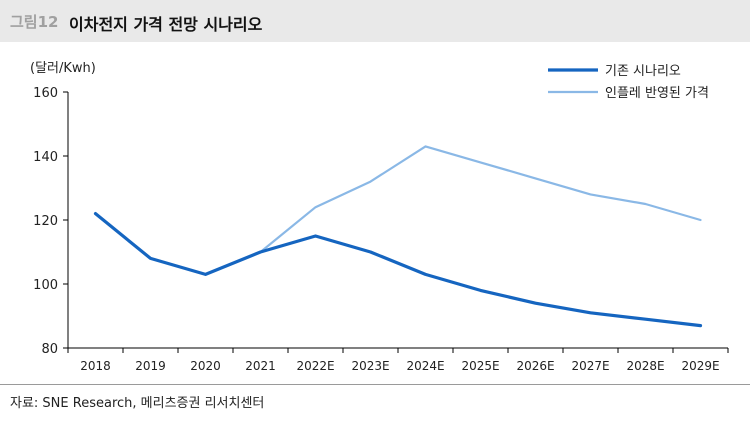 This screenshot has height=422, width=750. I want to click on x-tick-label: 2028E, so click(645, 366).